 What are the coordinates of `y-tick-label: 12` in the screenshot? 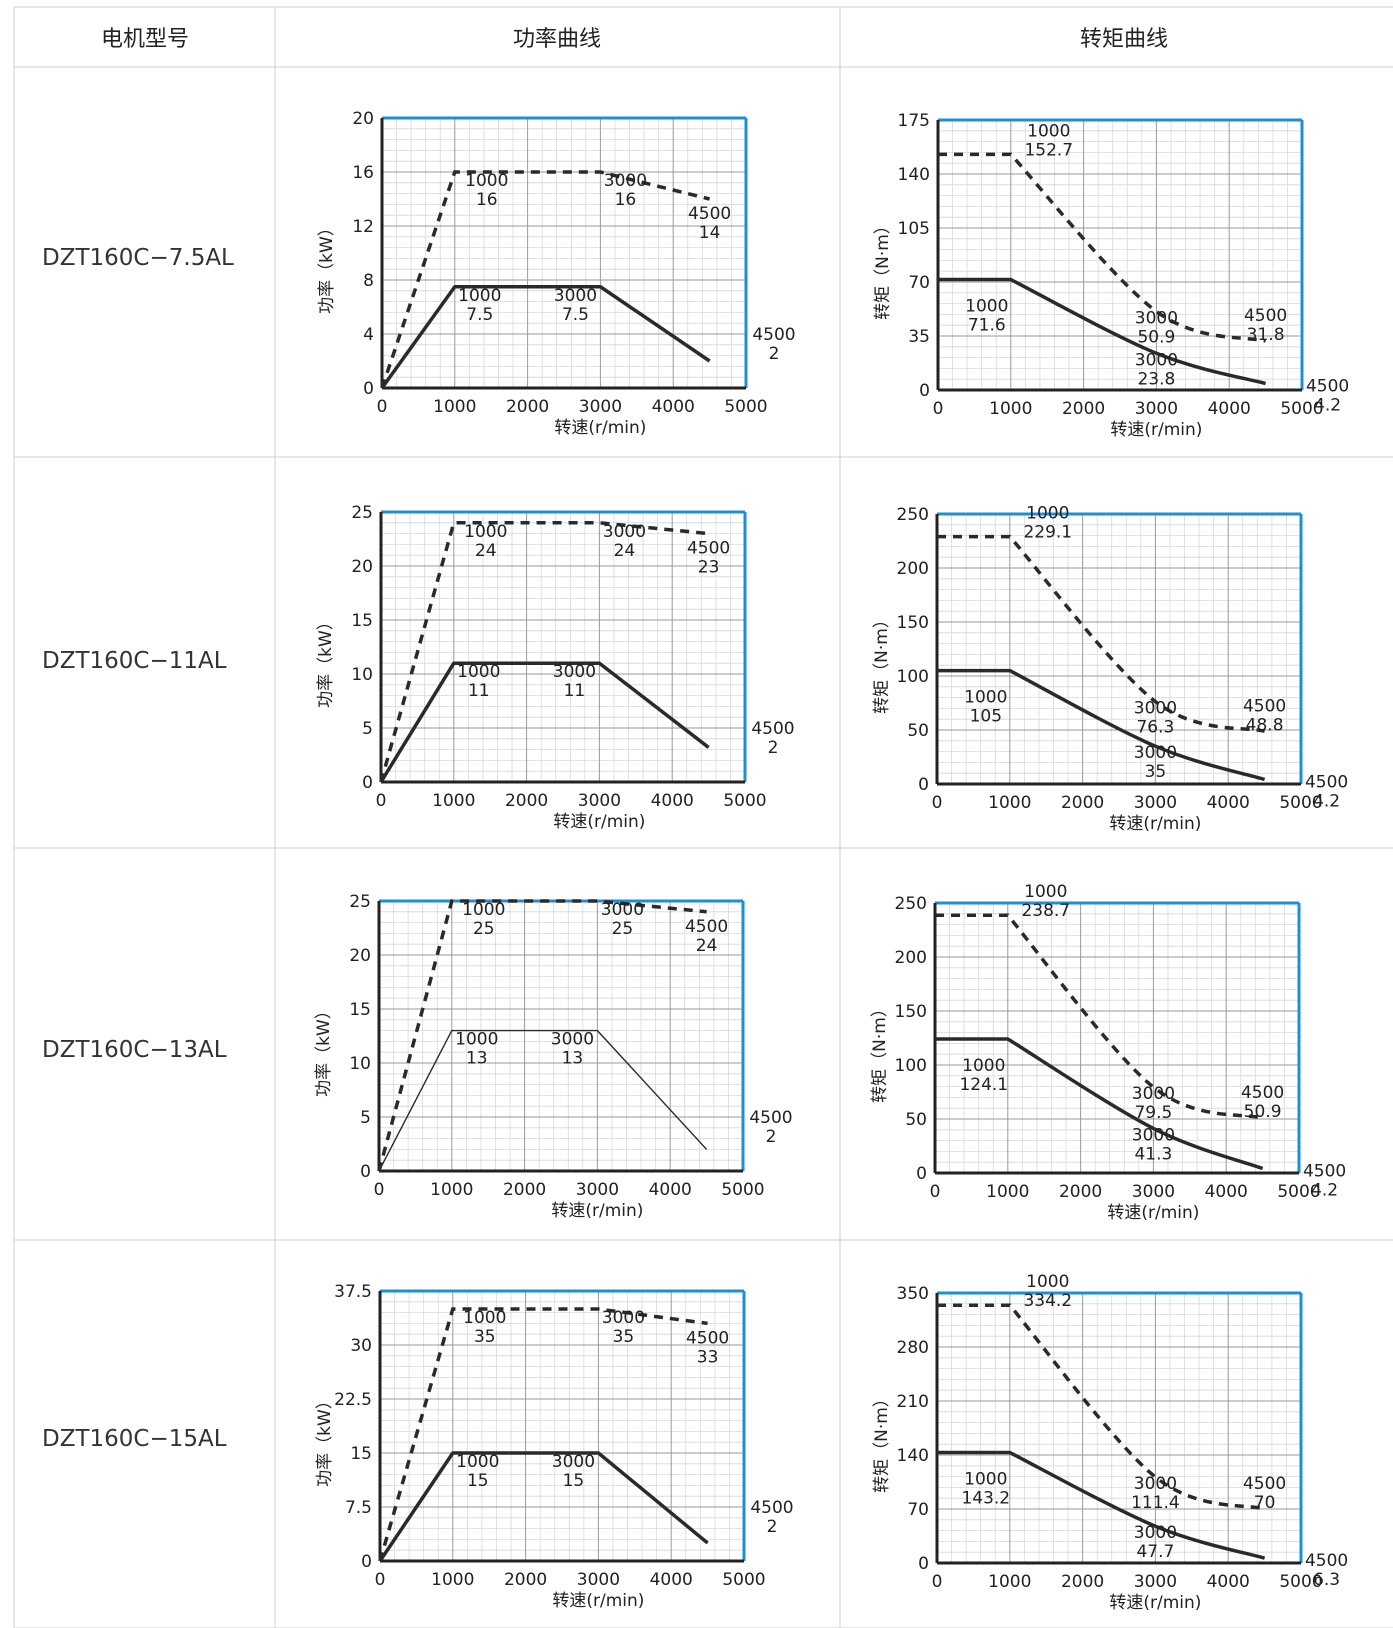 It's located at (363, 227).